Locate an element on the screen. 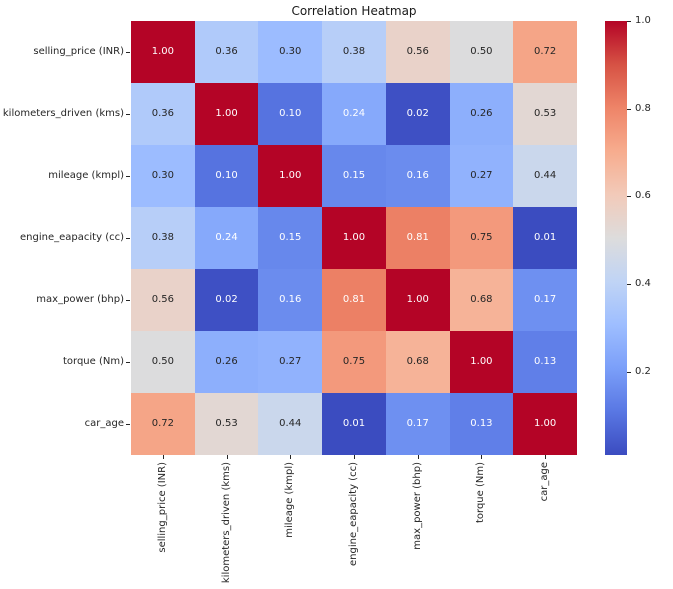  x-tick-label: mileage (kmpl) is located at coordinates (290, 500).